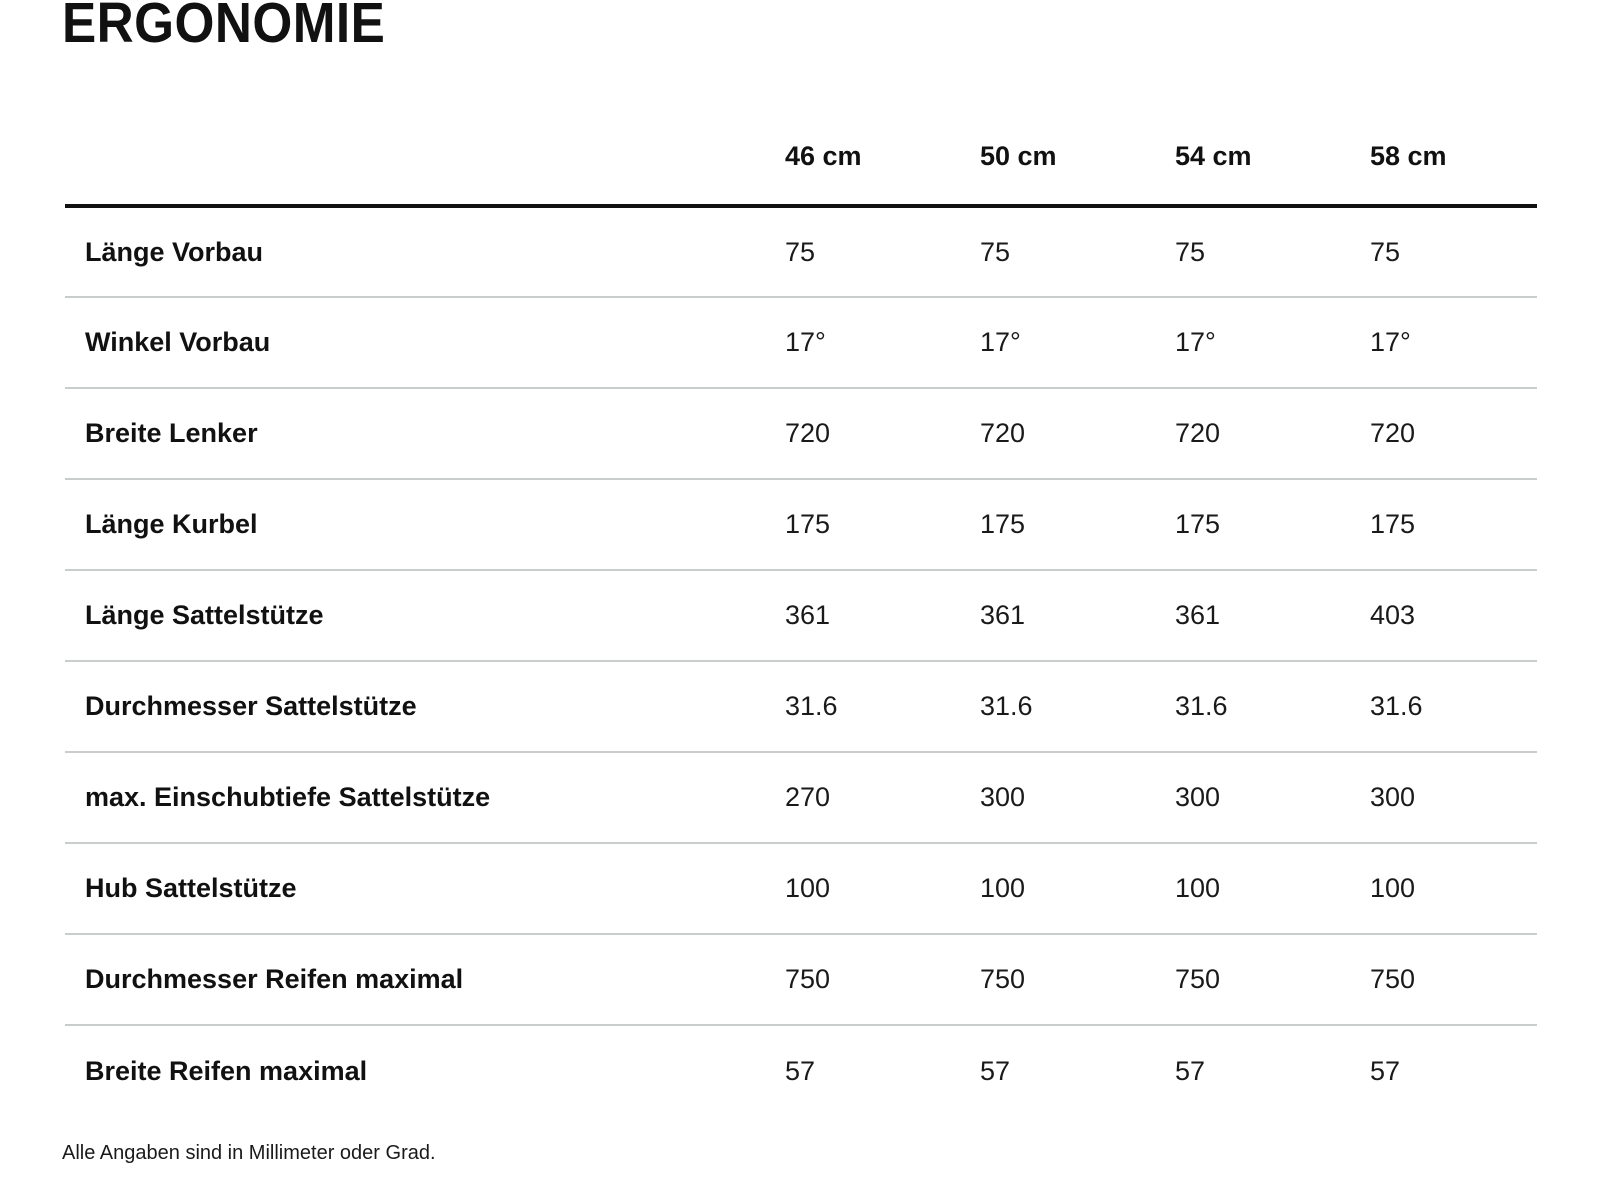  What do you see at coordinates (808, 797) in the screenshot?
I see `row-value: 270` at bounding box center [808, 797].